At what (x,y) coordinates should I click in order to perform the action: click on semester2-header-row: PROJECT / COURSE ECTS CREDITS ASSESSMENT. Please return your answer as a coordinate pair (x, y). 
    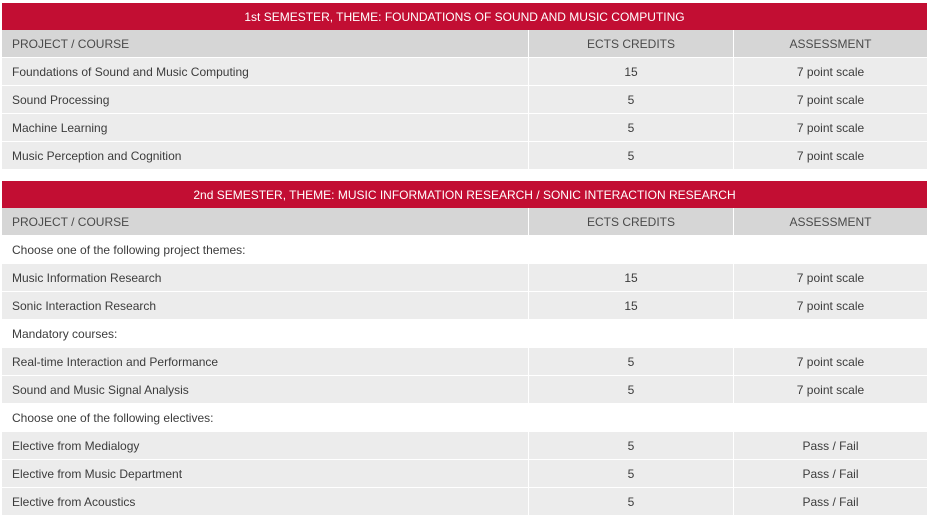
    Looking at the image, I should click on (464, 221).